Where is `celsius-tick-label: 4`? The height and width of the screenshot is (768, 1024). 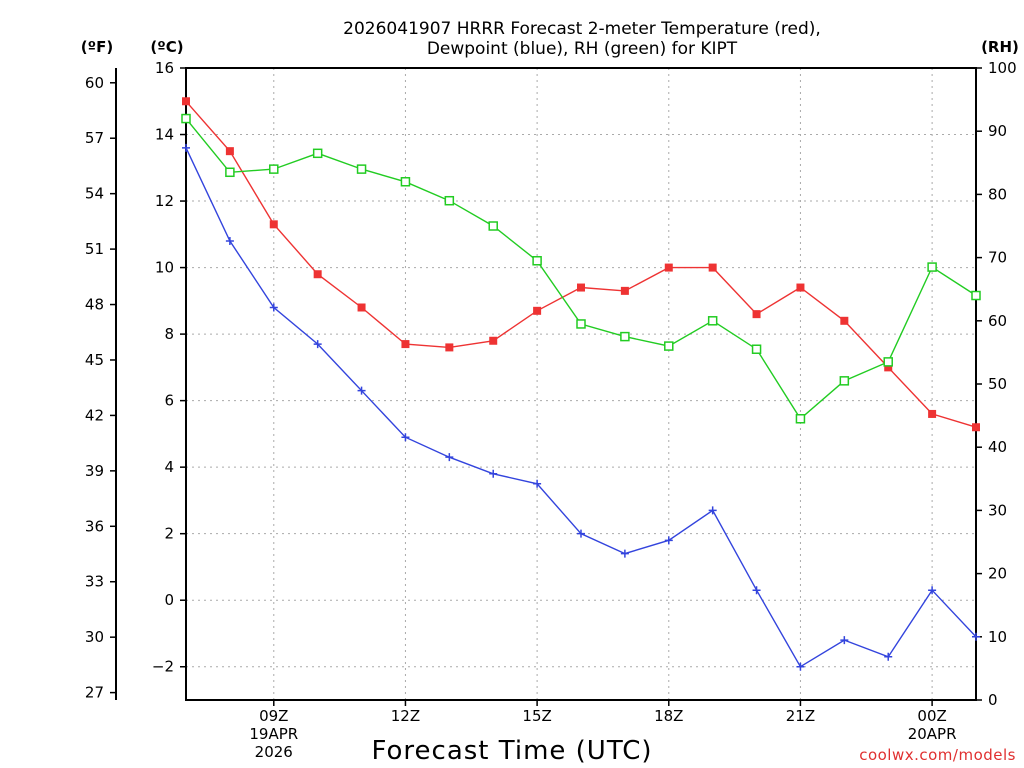 celsius-tick-label: 4 is located at coordinates (169, 467).